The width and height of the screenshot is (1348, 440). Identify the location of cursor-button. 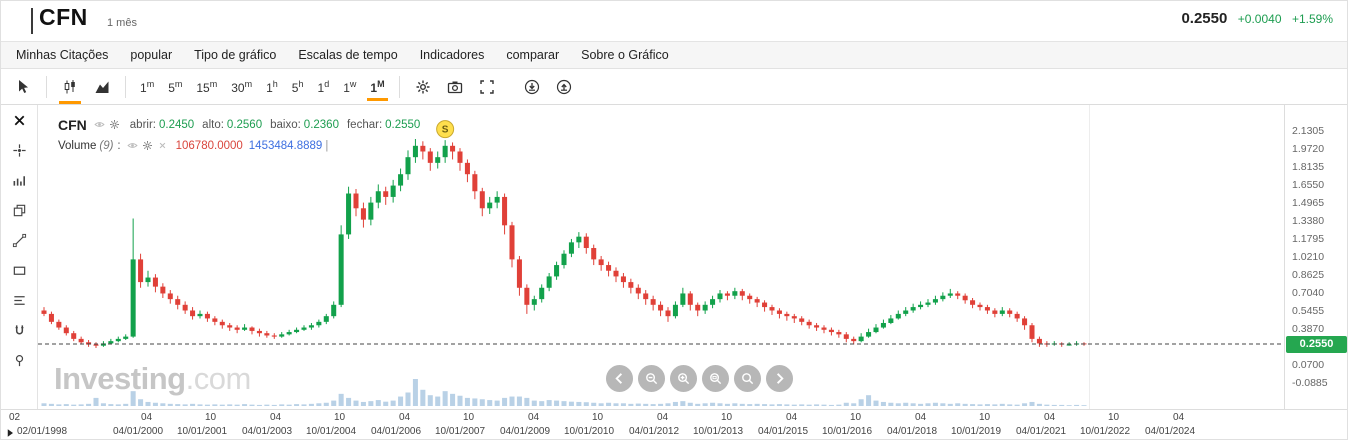
(23, 87).